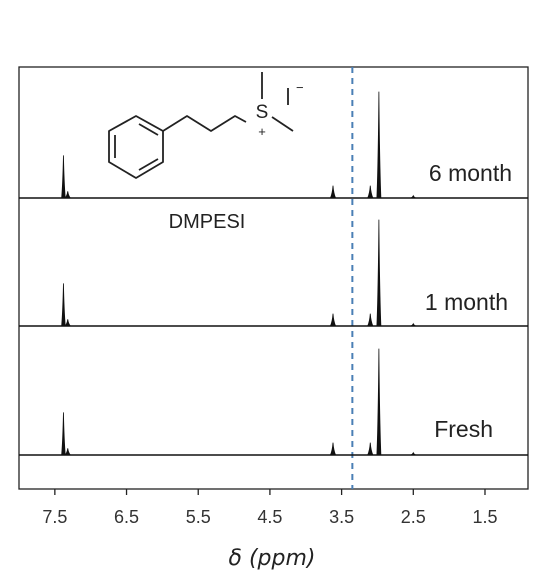 This screenshot has height=580, width=544. Describe the element at coordinates (126, 517) in the screenshot. I see `x-tick-label: 6.5` at that location.